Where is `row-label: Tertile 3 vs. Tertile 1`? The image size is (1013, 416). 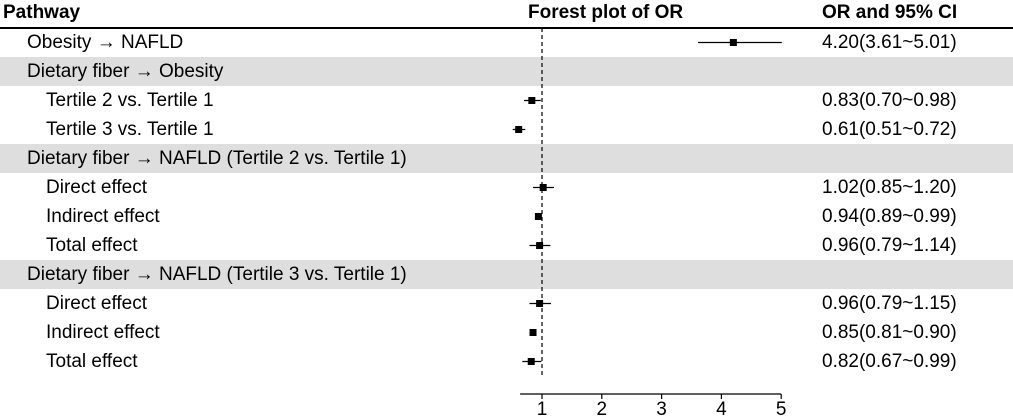
row-label: Tertile 3 vs. Tertile 1 is located at coordinates (130, 129).